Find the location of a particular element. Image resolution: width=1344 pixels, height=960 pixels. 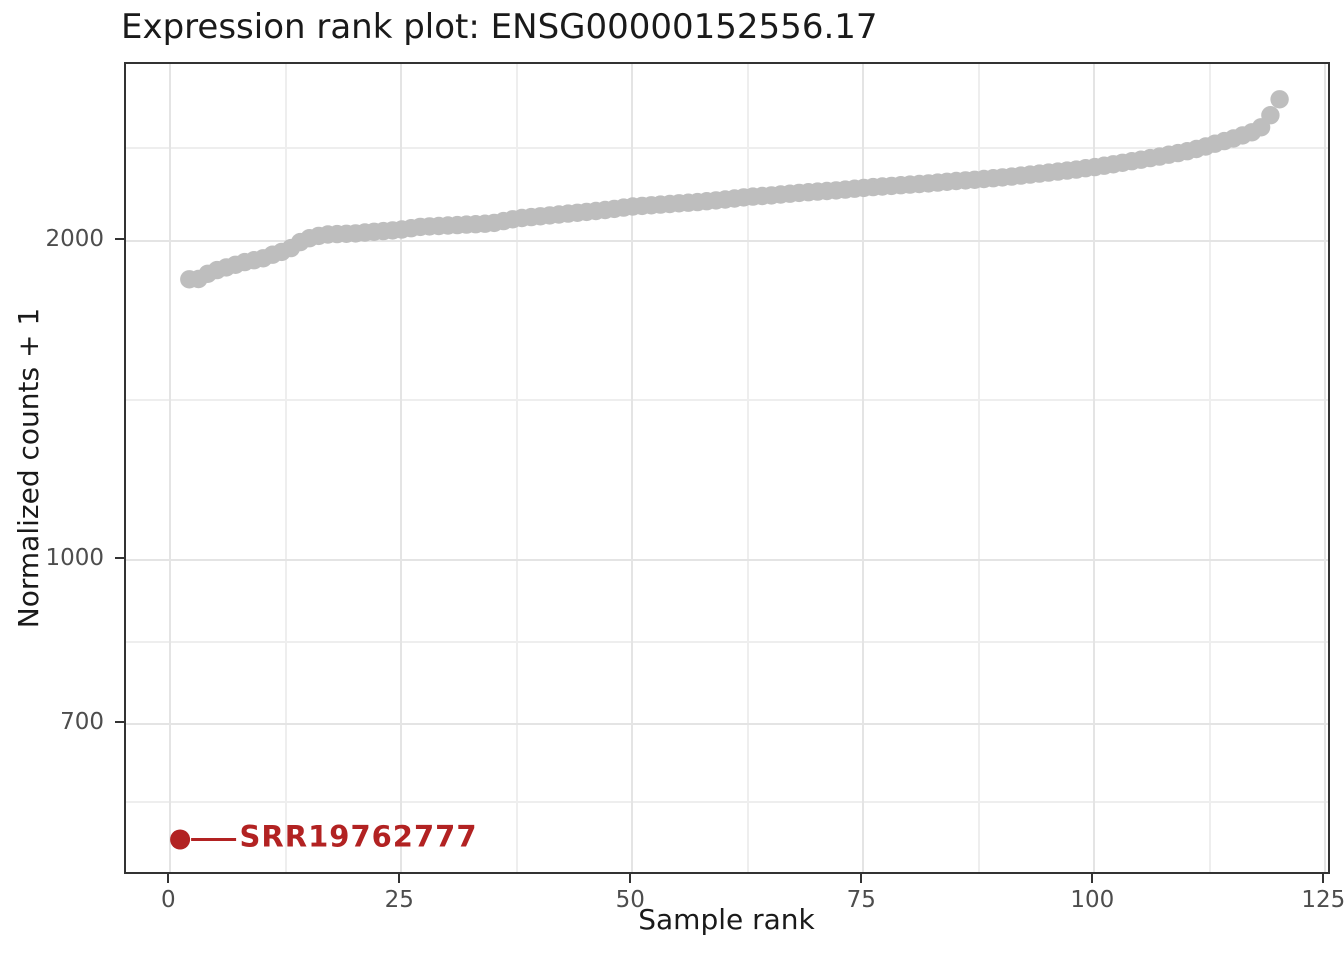

highlighted-sample-label: SRR19762777 is located at coordinates (358, 836).